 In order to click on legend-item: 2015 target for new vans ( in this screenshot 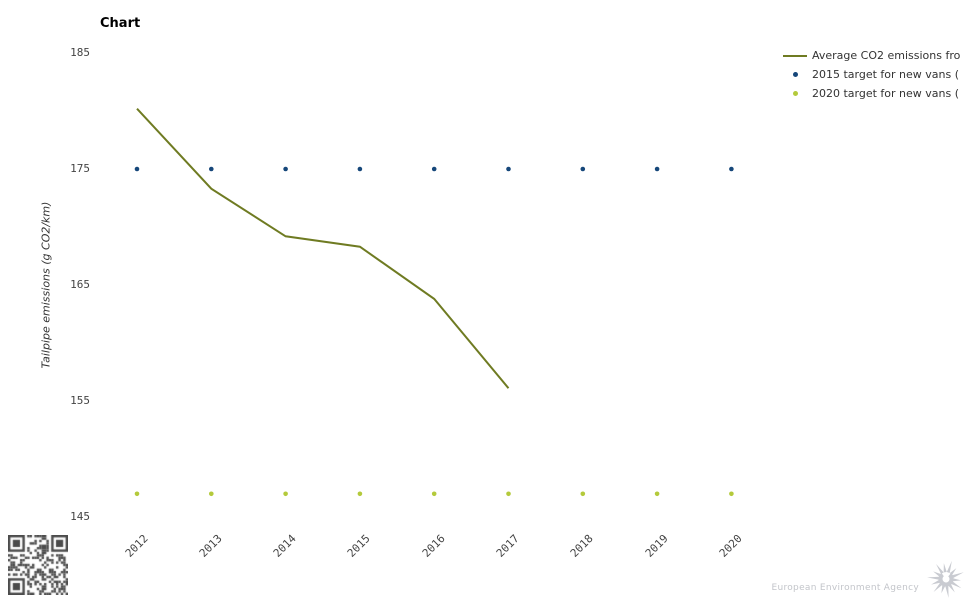, I will do `click(879, 74)`.